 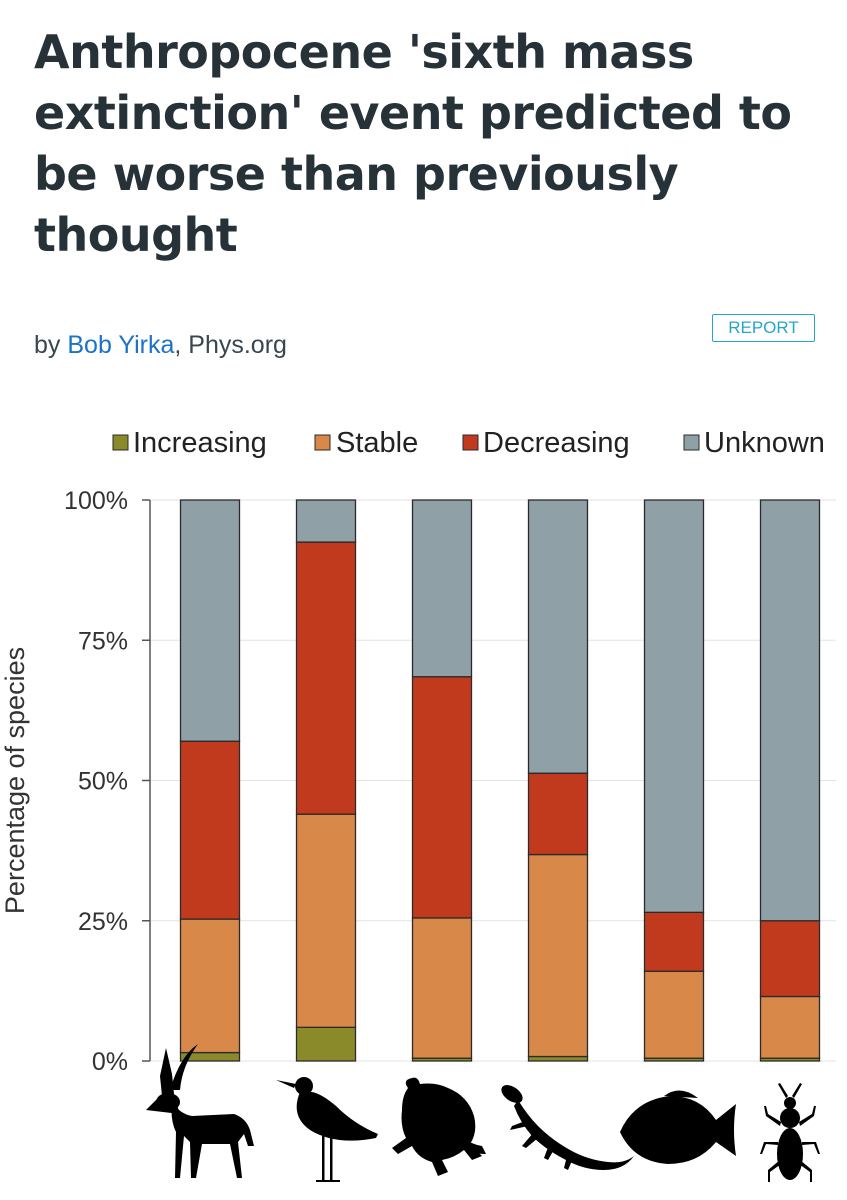 What do you see at coordinates (210, 620) in the screenshot?
I see `bar-mammal-unknown` at bounding box center [210, 620].